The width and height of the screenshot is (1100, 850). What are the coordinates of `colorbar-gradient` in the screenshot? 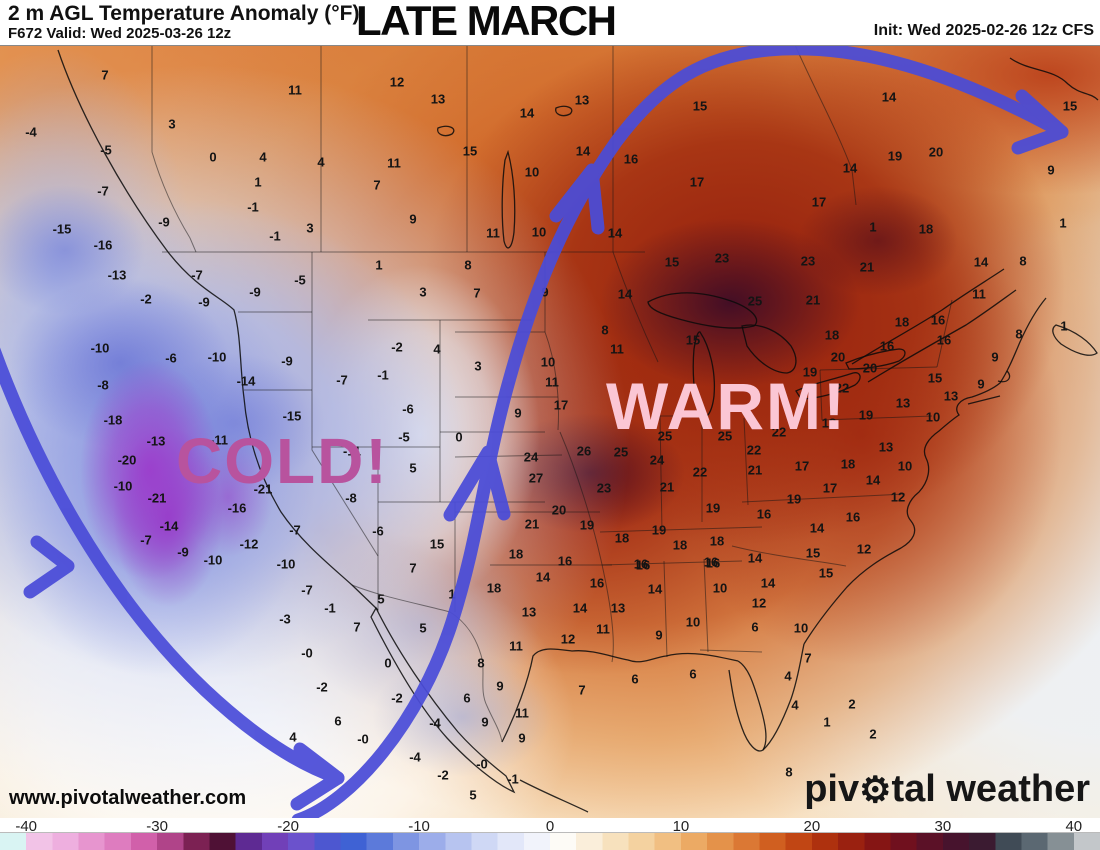 It's located at (550, 841).